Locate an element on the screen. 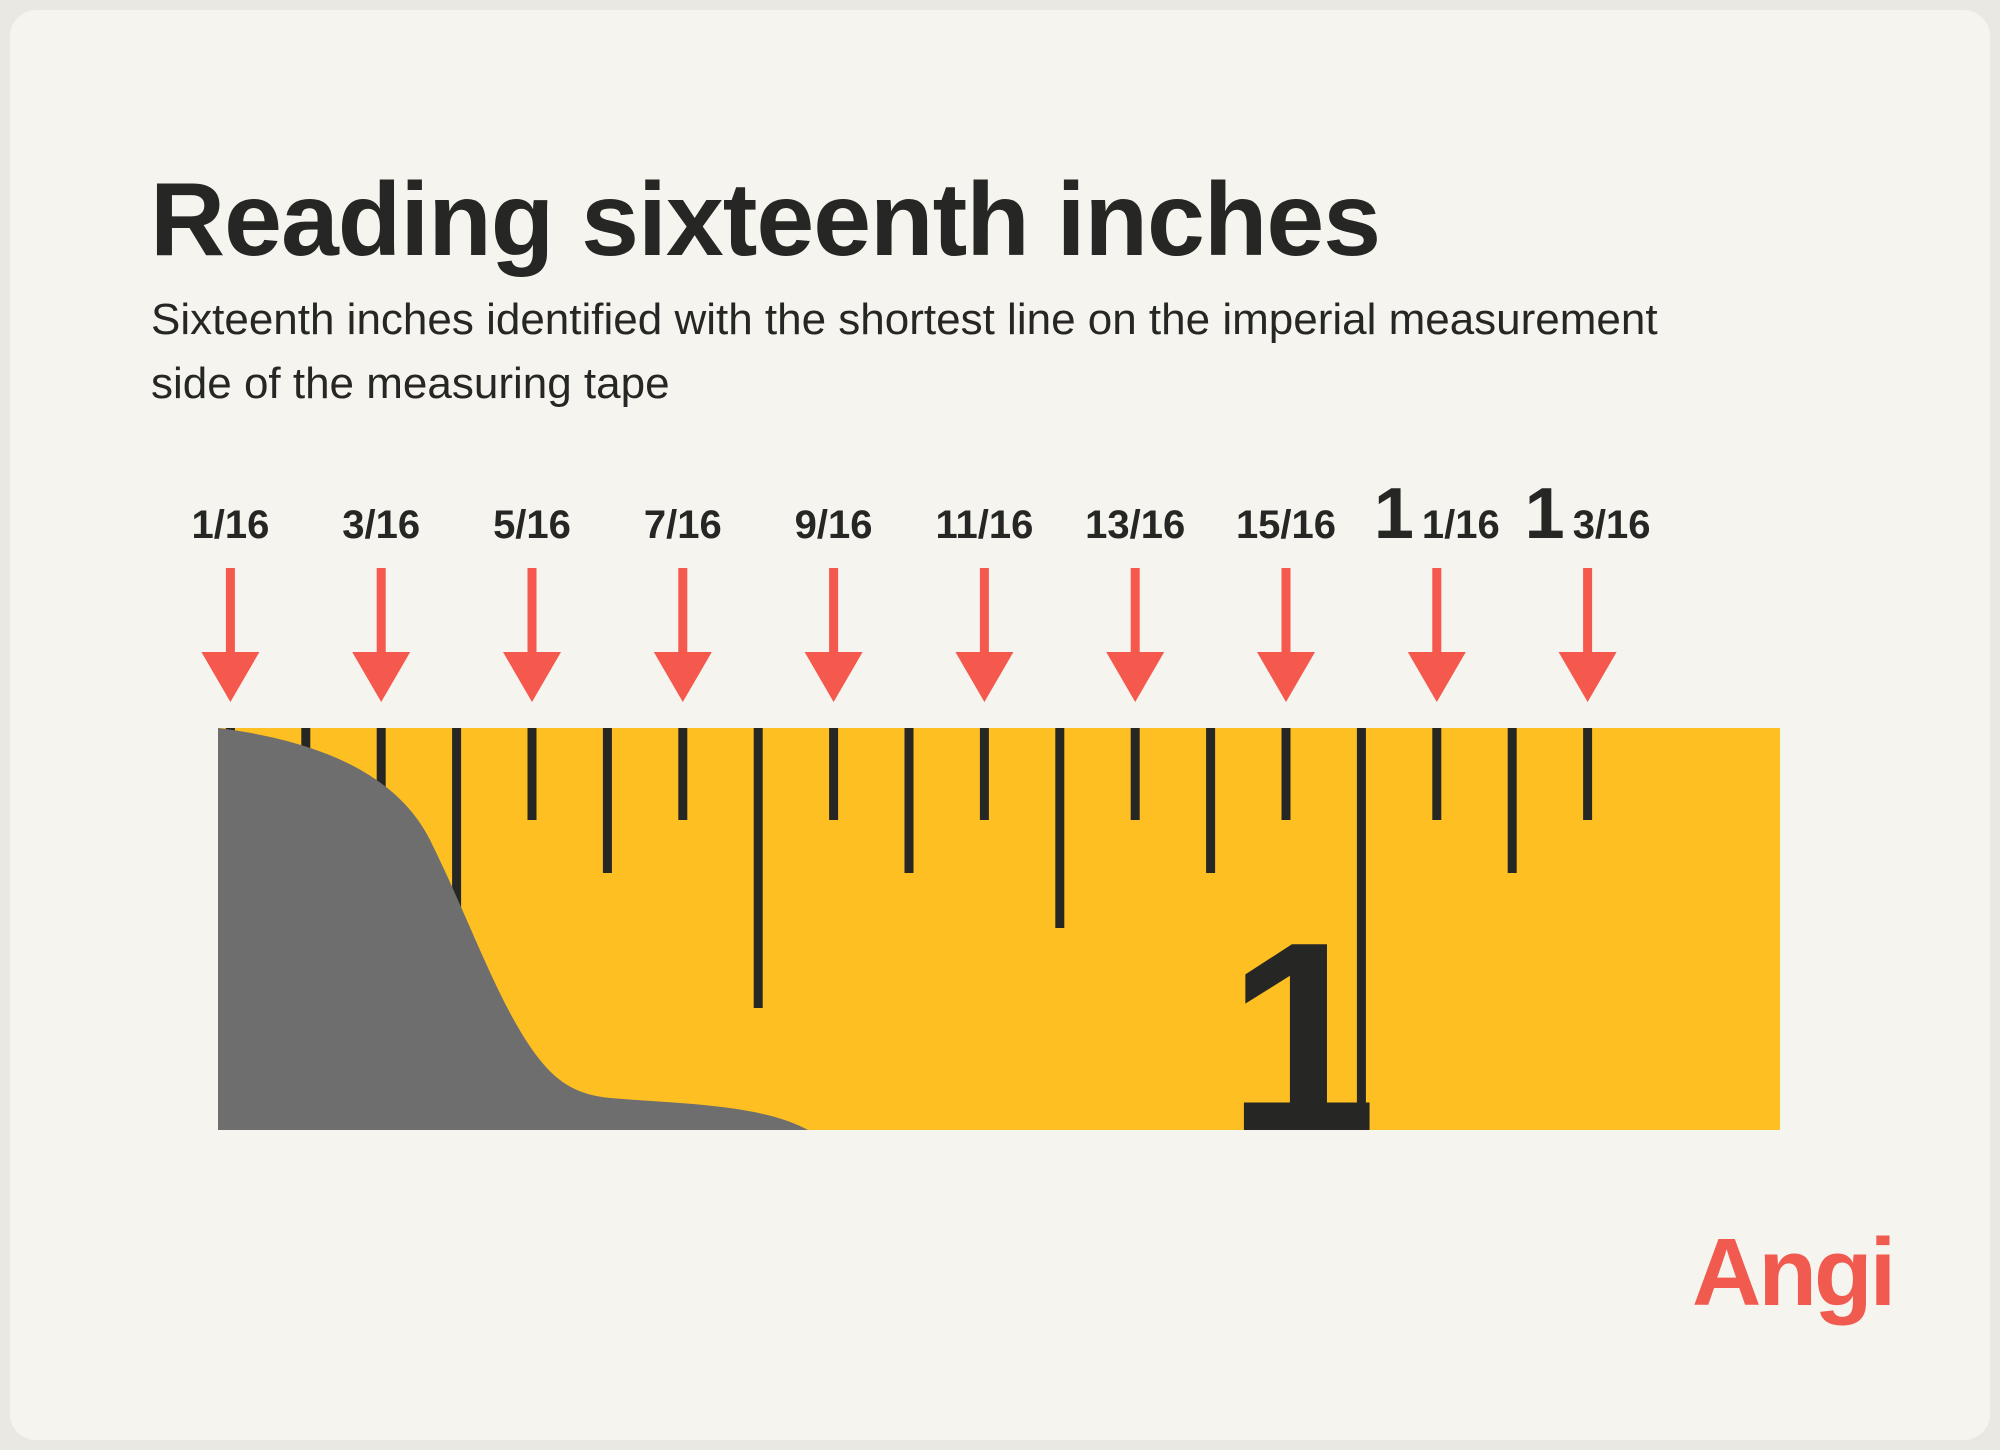 The height and width of the screenshot is (1450, 2000). fraction-label: 11/16 is located at coordinates (984, 525).